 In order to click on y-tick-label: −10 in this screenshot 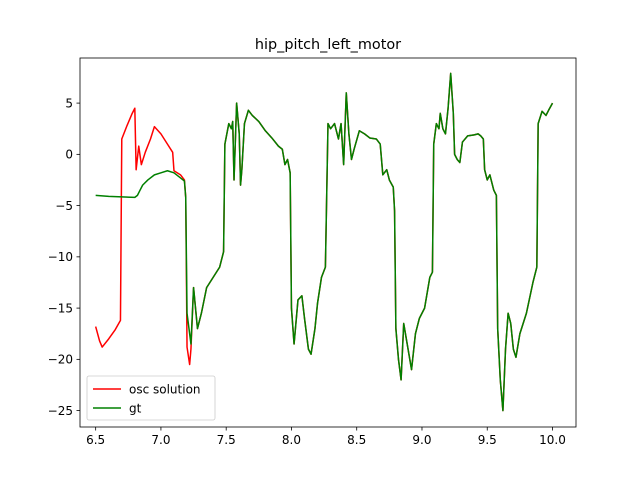, I will do `click(60, 257)`.